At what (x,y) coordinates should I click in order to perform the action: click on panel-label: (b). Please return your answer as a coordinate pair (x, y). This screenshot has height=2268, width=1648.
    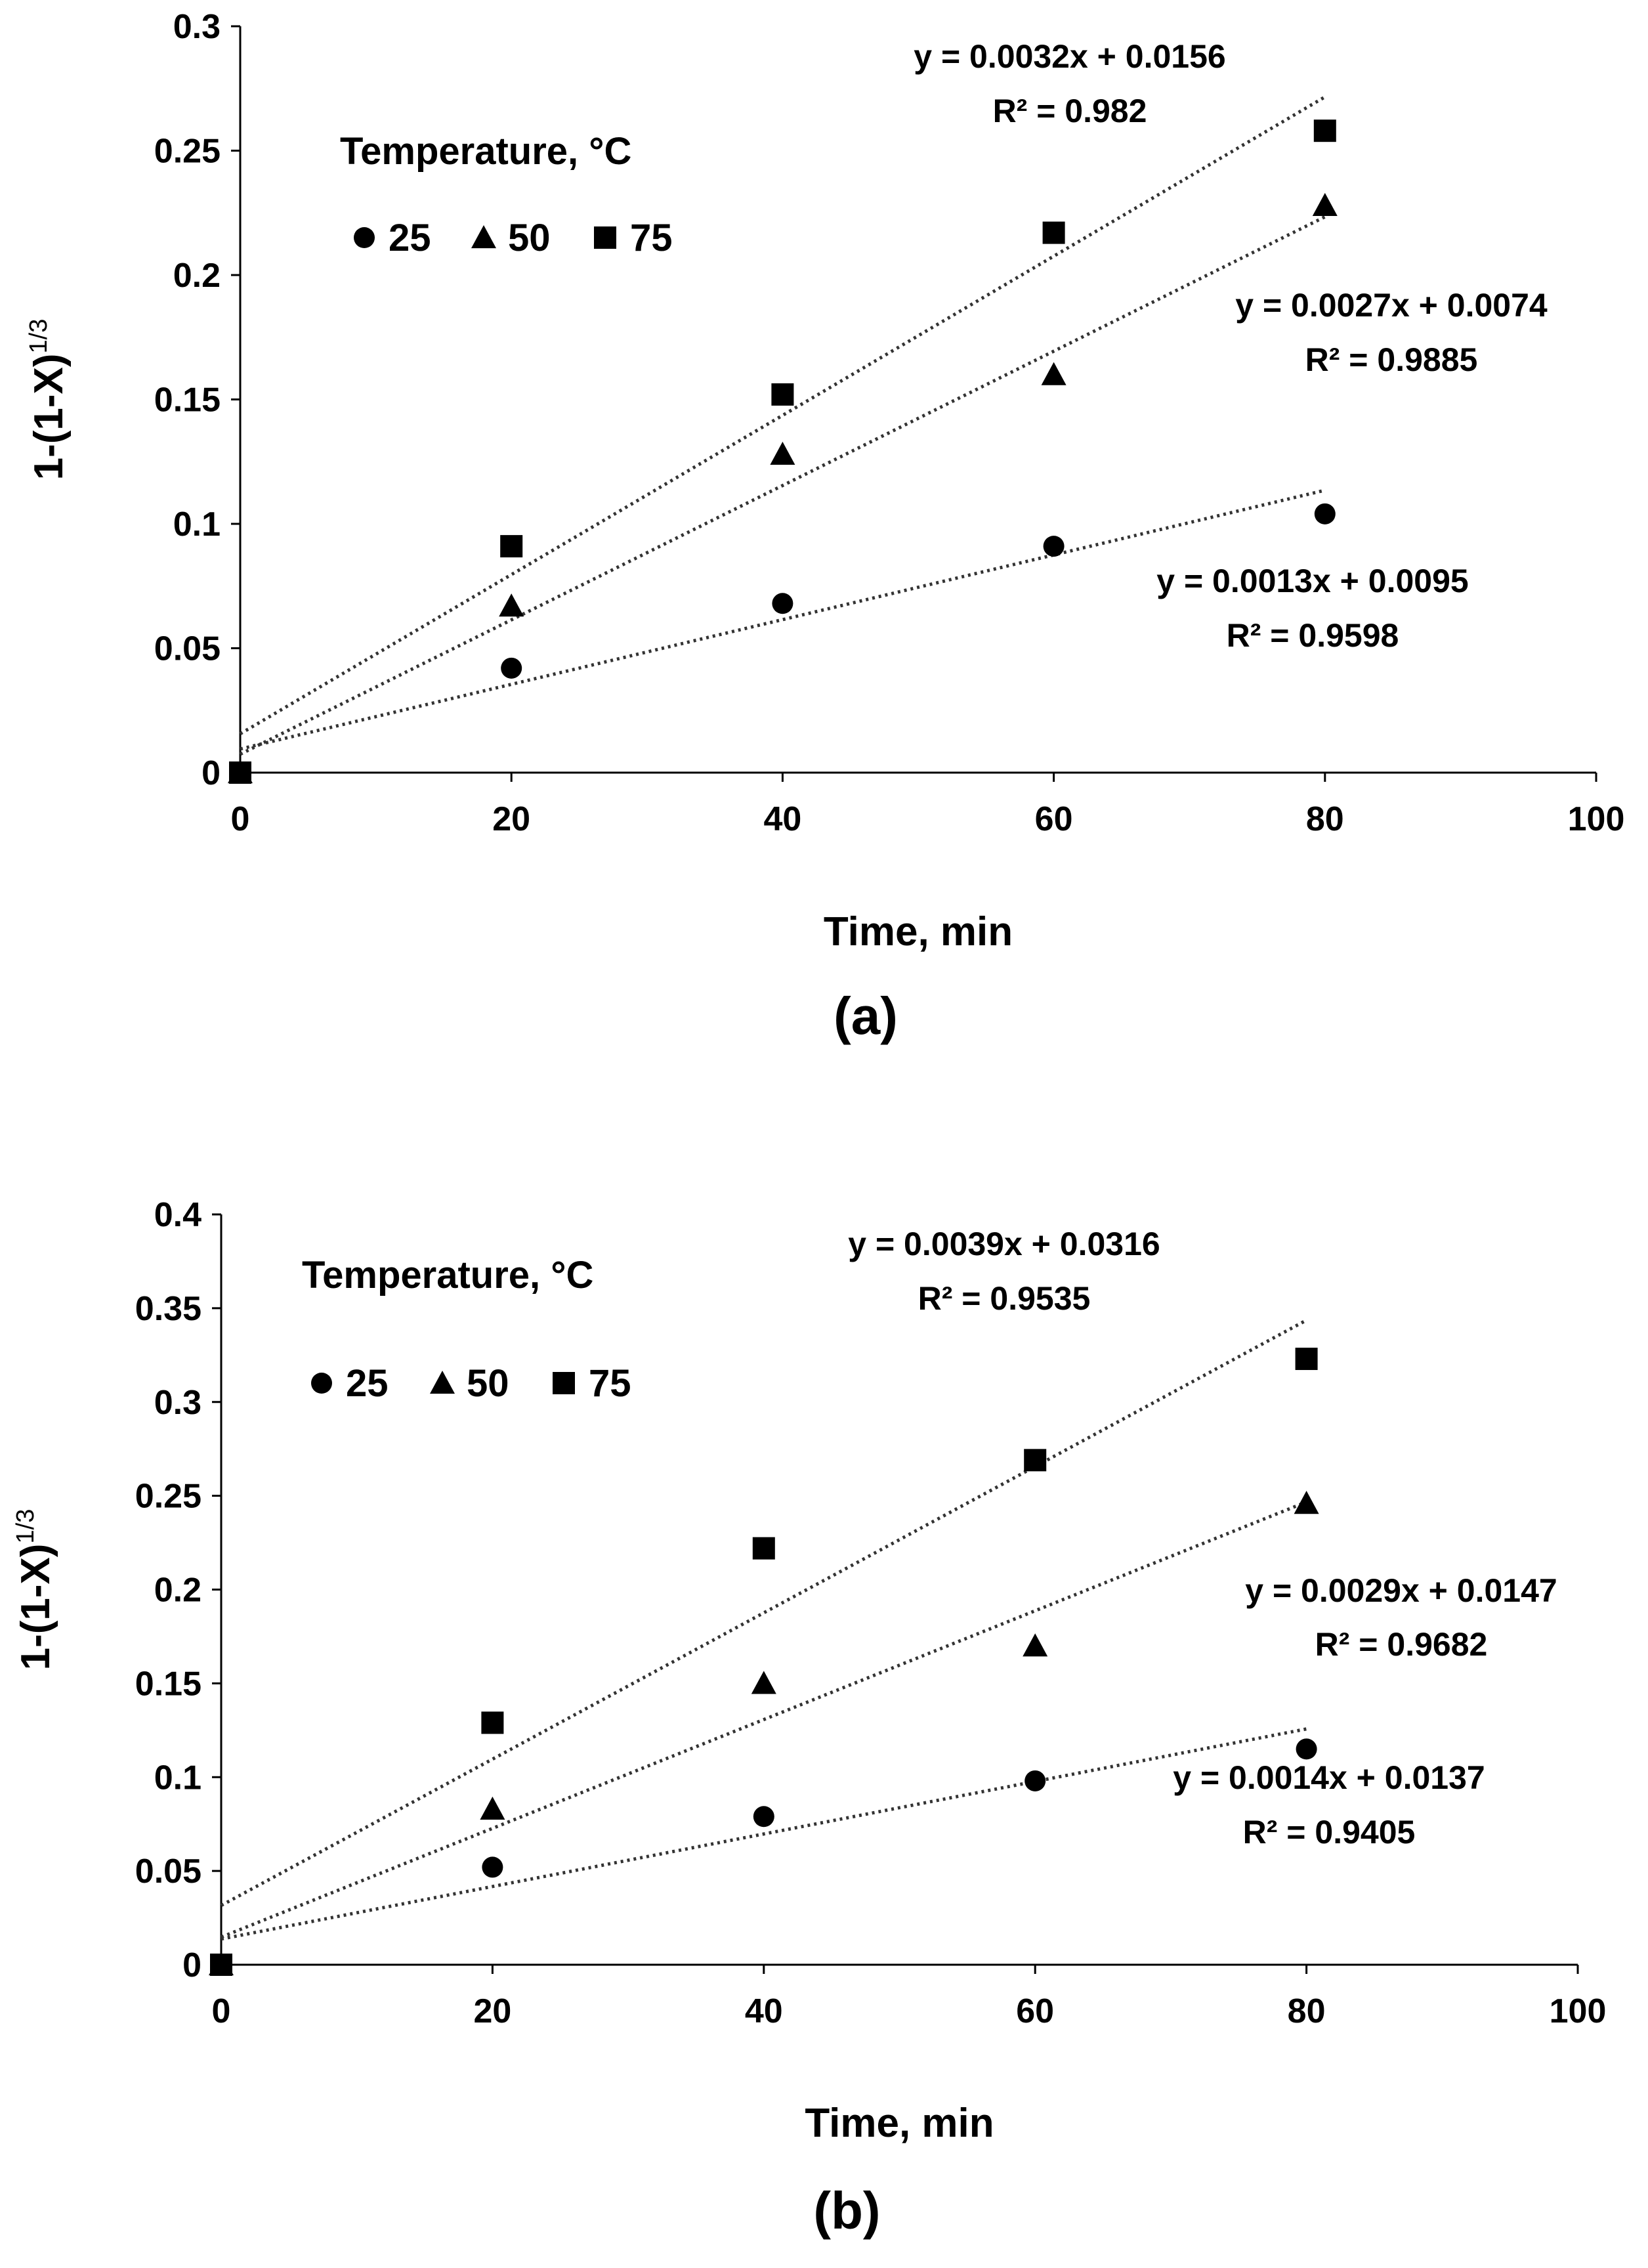
    Looking at the image, I should click on (846, 2211).